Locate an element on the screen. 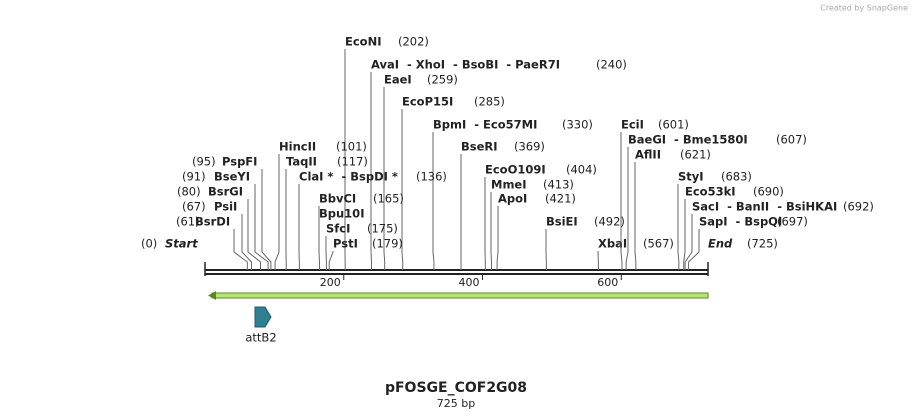 The image size is (914, 419). enzyme-name: BseYI is located at coordinates (232, 177).